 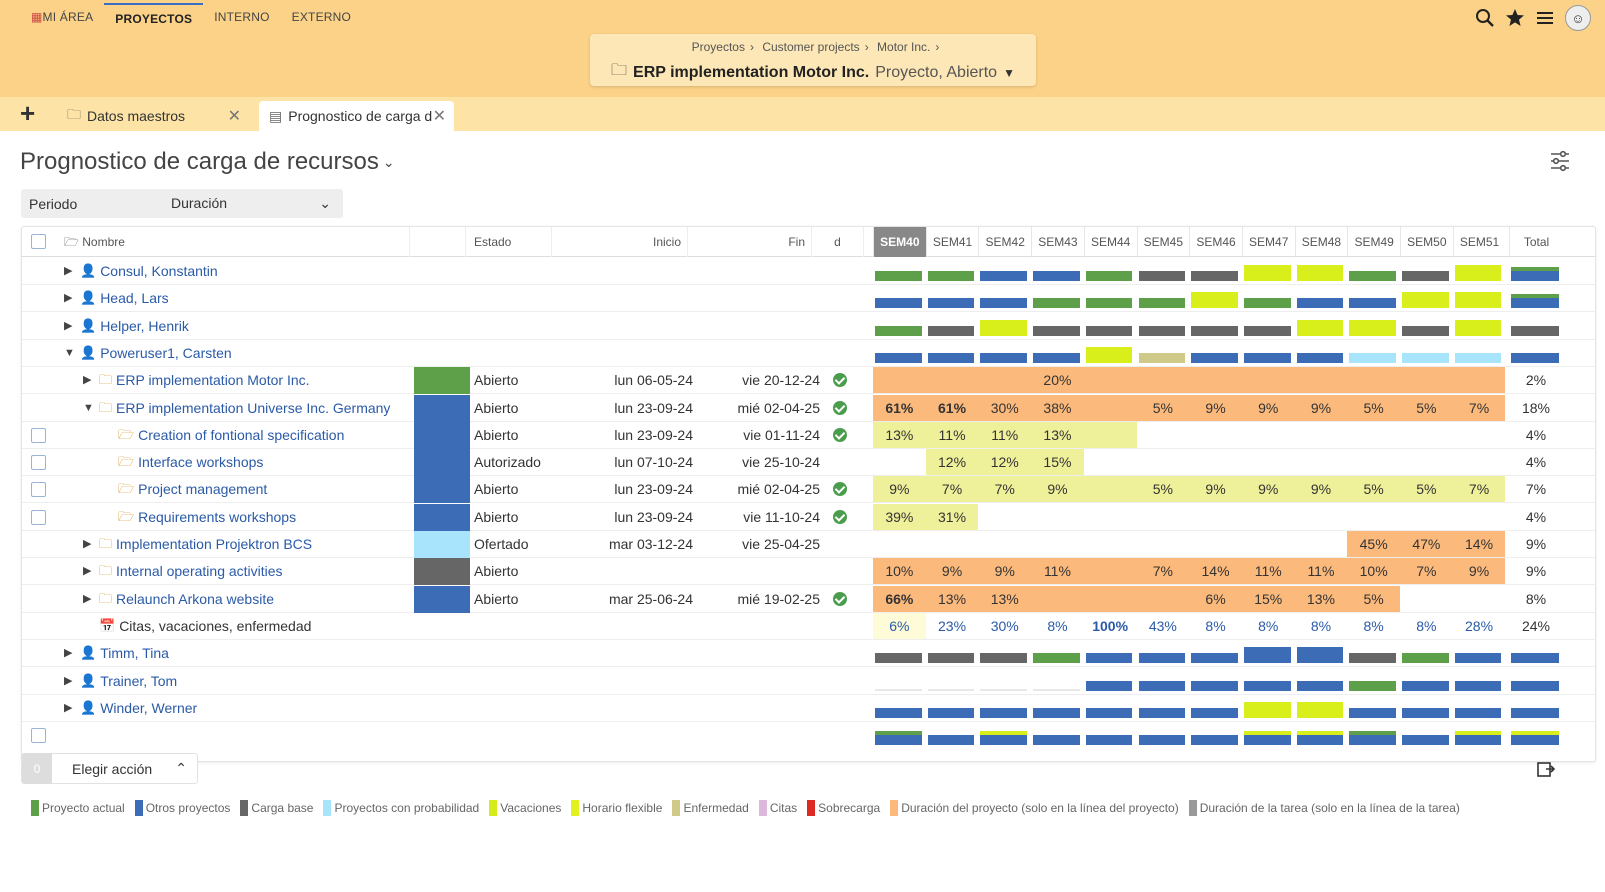 I want to click on row-name-text: Citas, vacaciones, enfermedad, so click(x=215, y=625).